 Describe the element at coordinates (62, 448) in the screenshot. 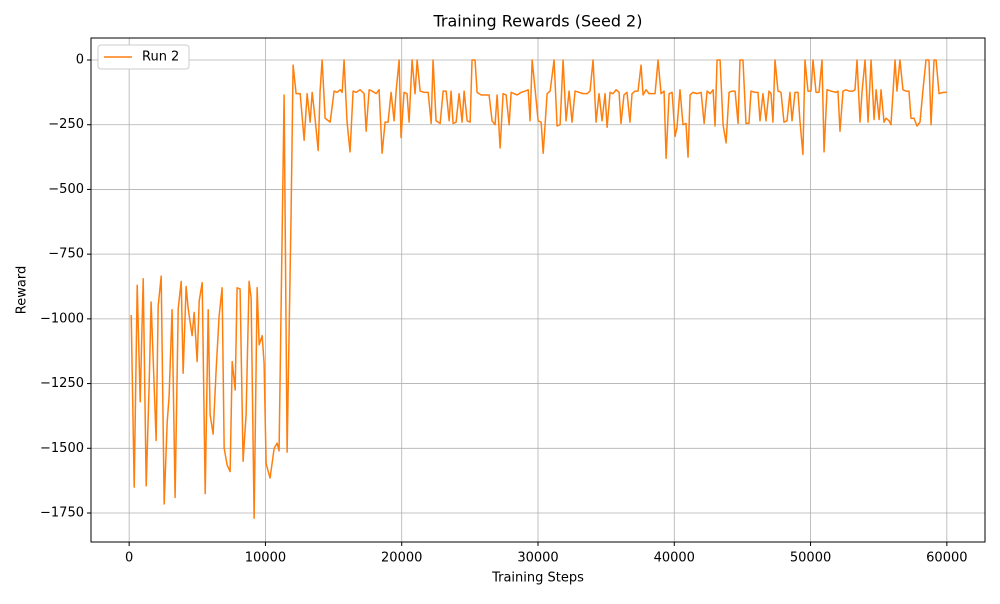

I see `y-tick-label: −1500` at that location.